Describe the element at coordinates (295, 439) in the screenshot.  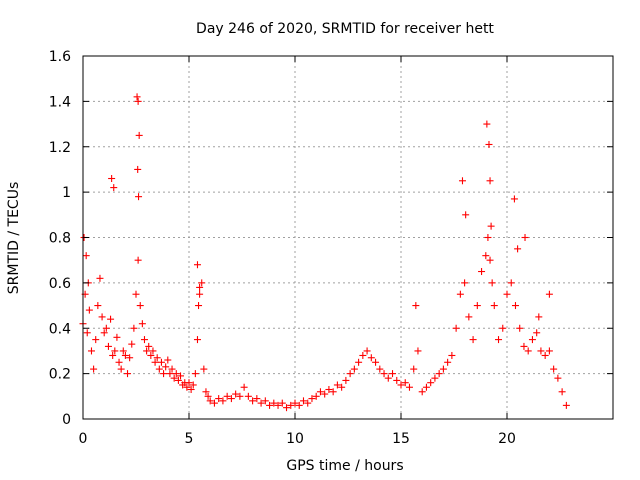
I see `x-tick-label: 10` at that location.